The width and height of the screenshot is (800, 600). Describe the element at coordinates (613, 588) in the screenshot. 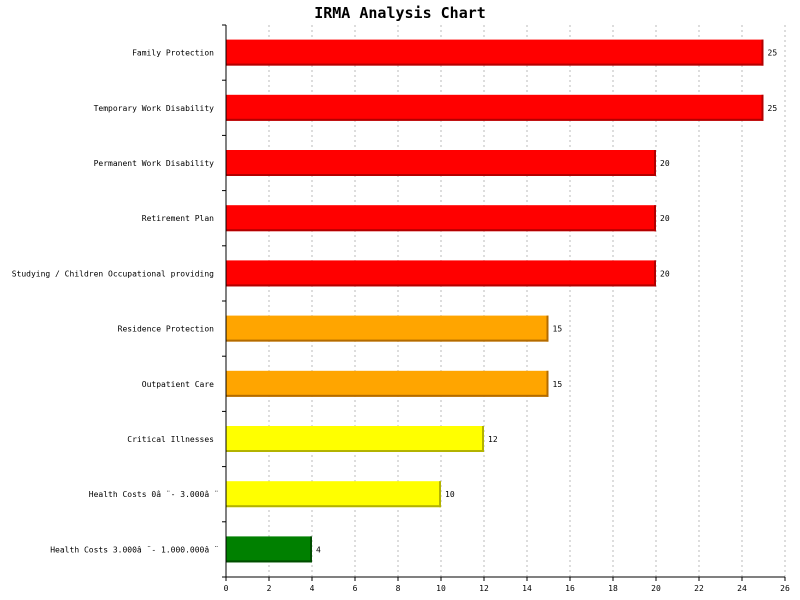

I see `x-tick-label: 18` at that location.